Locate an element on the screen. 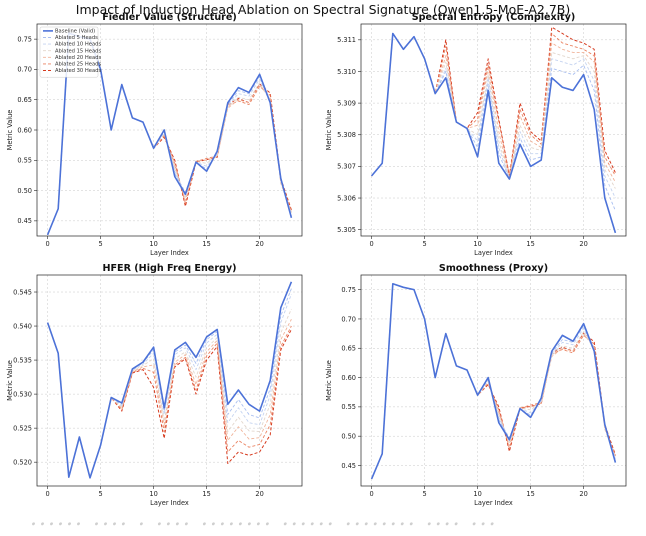 This screenshot has width=646, height=536. y-tick-label: 5.311 is located at coordinates (346, 40).